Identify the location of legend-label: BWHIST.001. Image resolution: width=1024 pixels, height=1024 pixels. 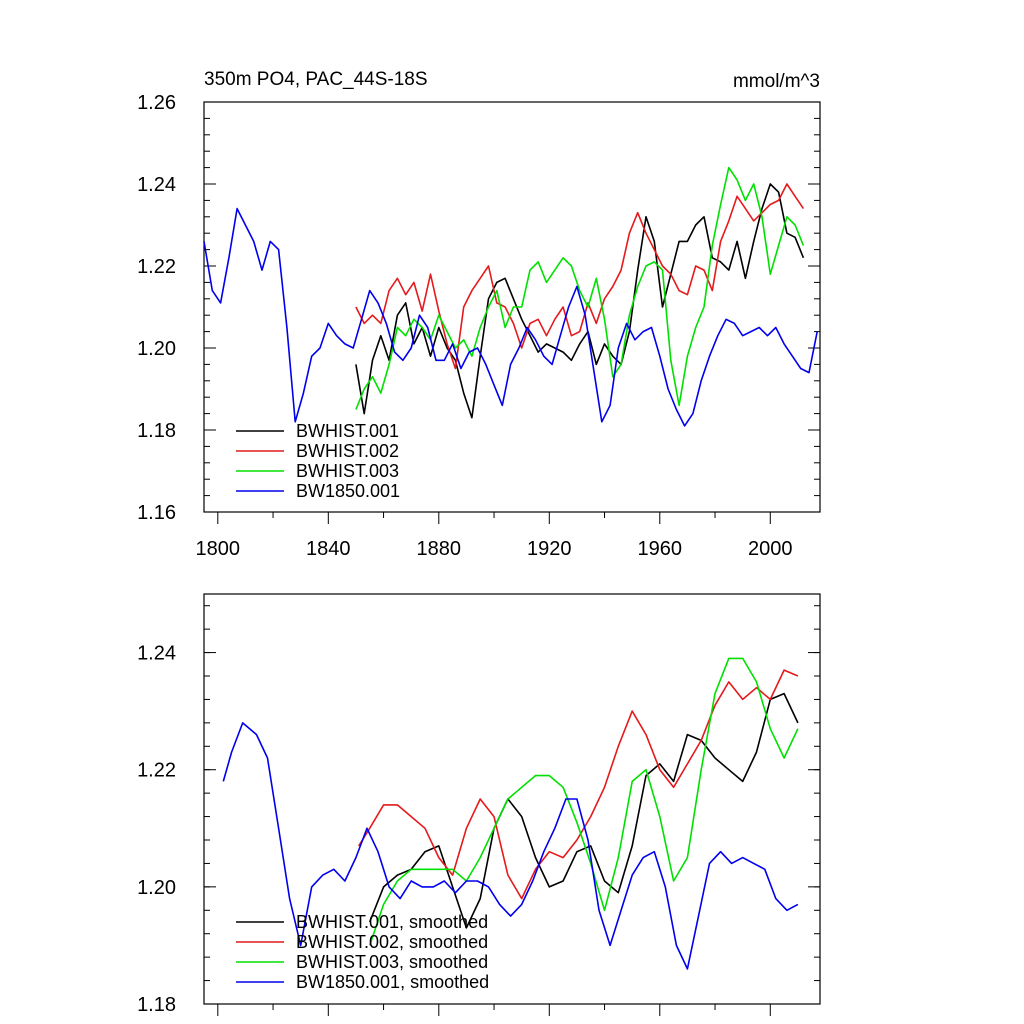
(347, 431).